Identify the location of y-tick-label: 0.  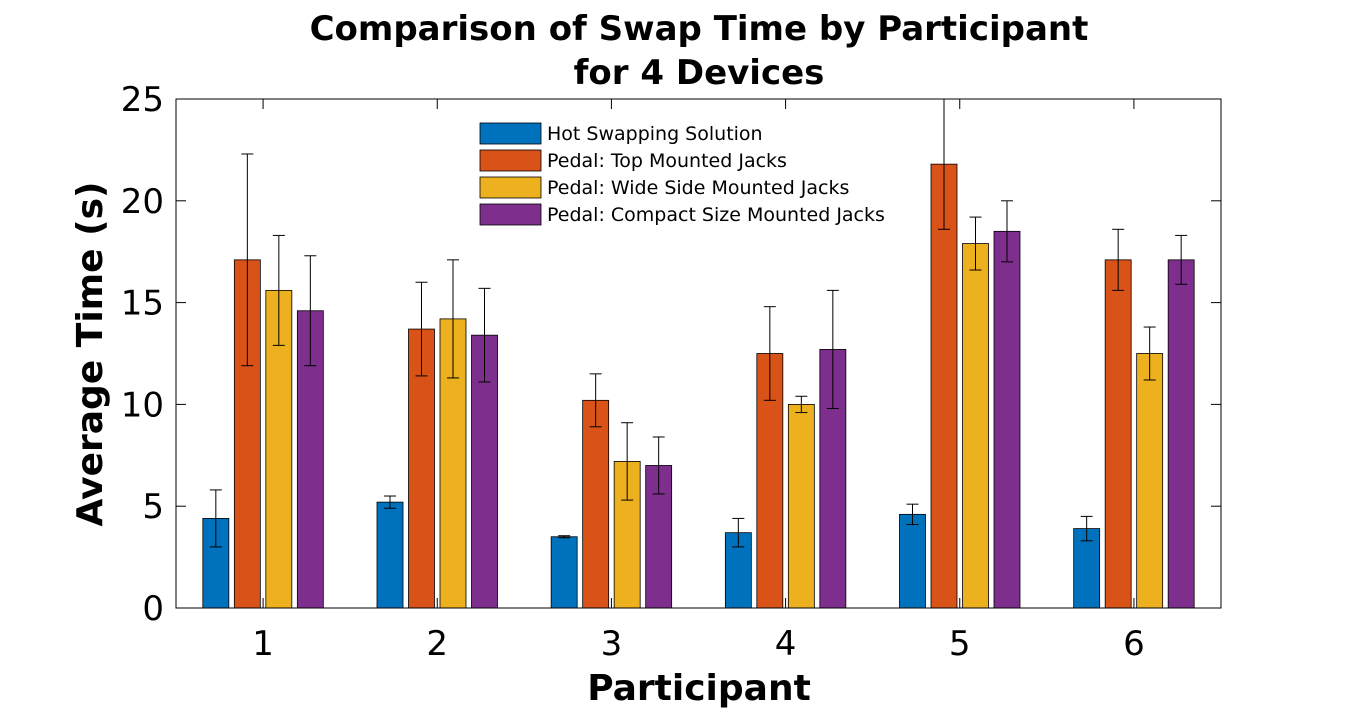
(153, 609).